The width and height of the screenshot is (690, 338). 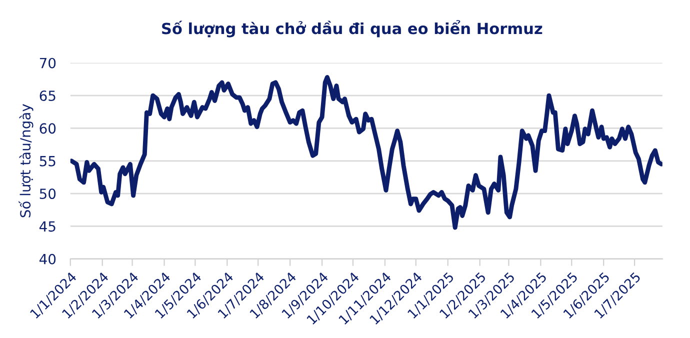 What do you see at coordinates (48, 63) in the screenshot?
I see `y-tick-label: 70` at bounding box center [48, 63].